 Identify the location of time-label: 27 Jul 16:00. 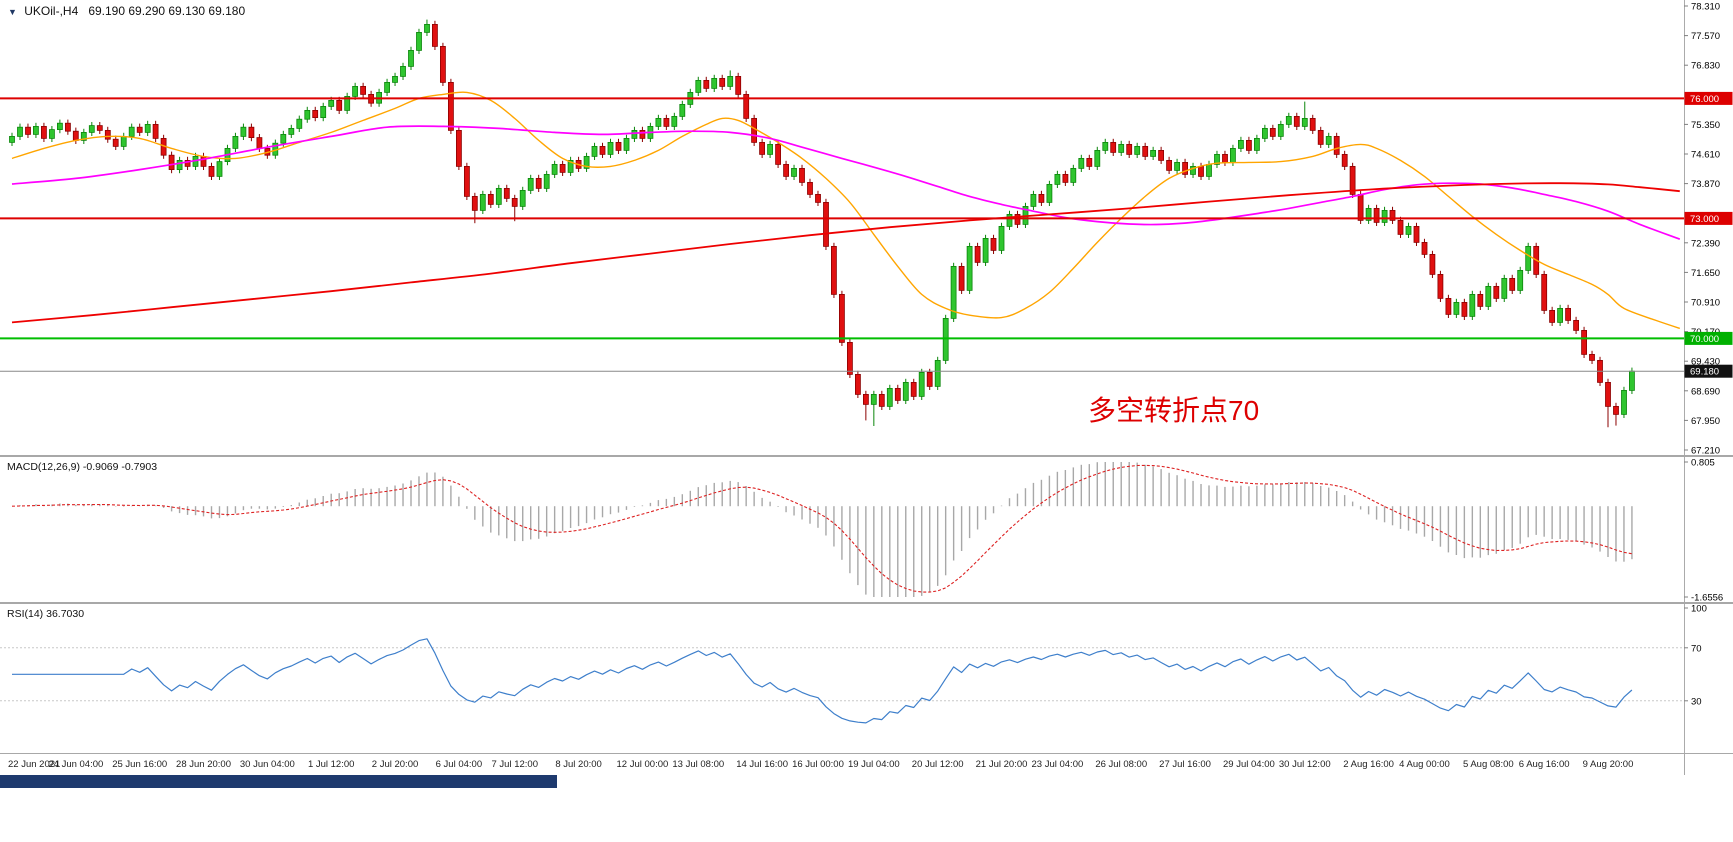
(1185, 764).